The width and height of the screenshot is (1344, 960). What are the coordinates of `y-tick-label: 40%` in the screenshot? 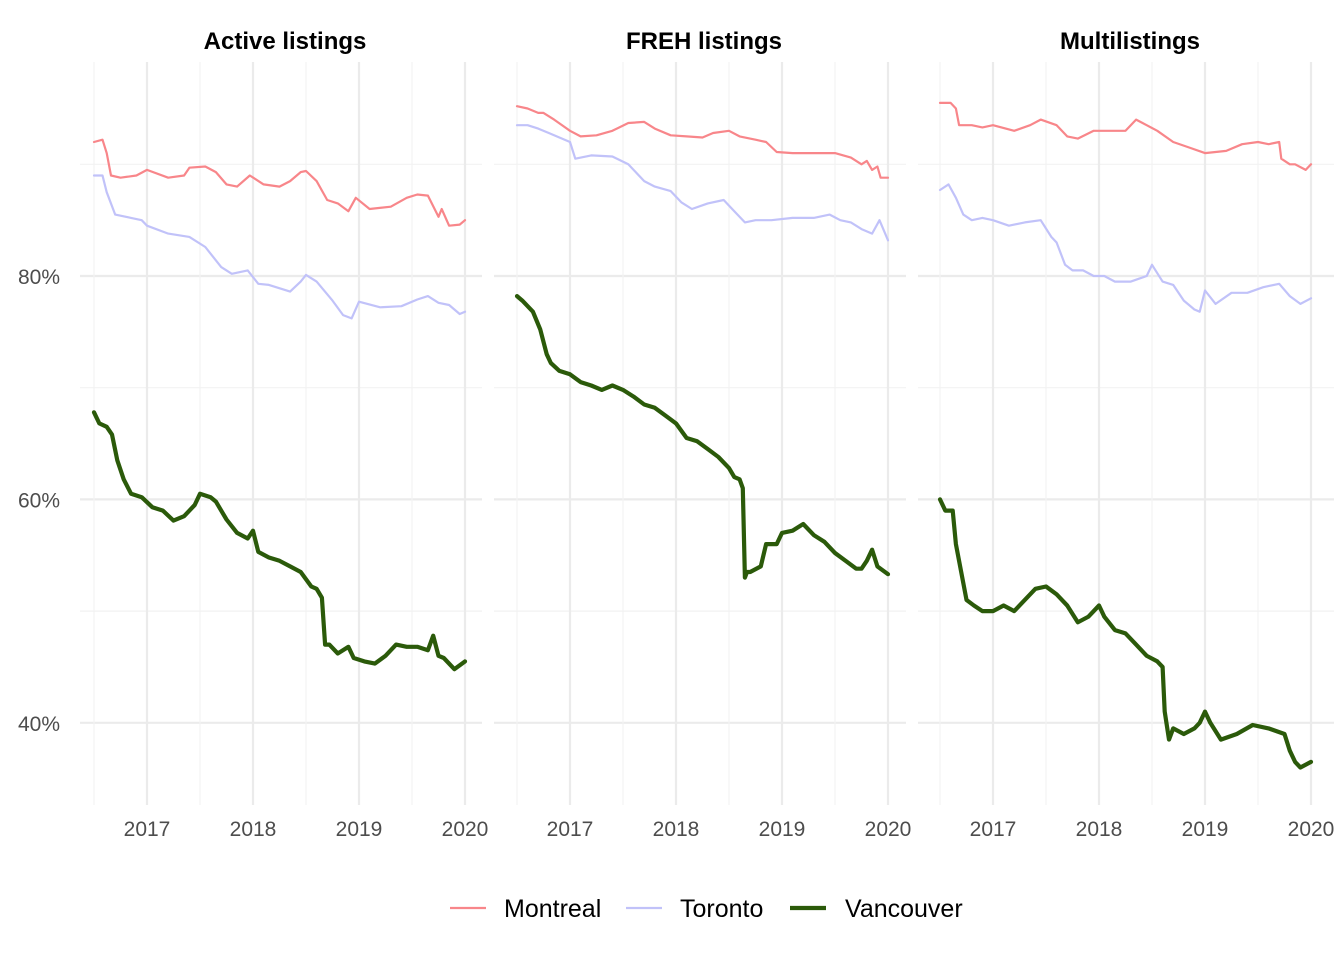 It's located at (39, 724).